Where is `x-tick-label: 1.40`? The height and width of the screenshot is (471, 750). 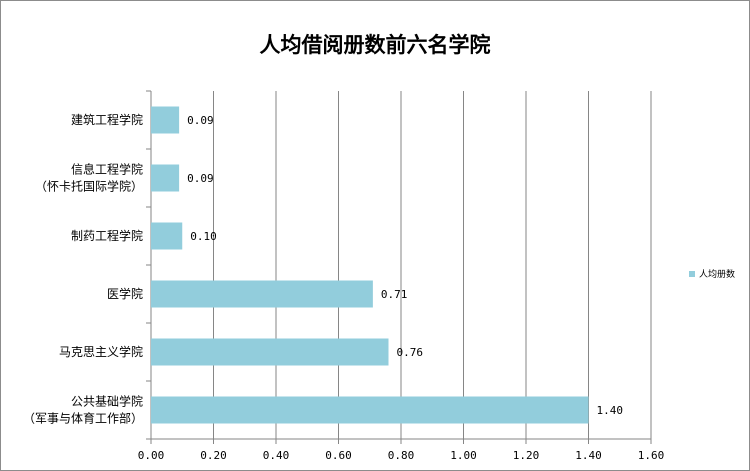
x-tick-label: 1.40 is located at coordinates (588, 455).